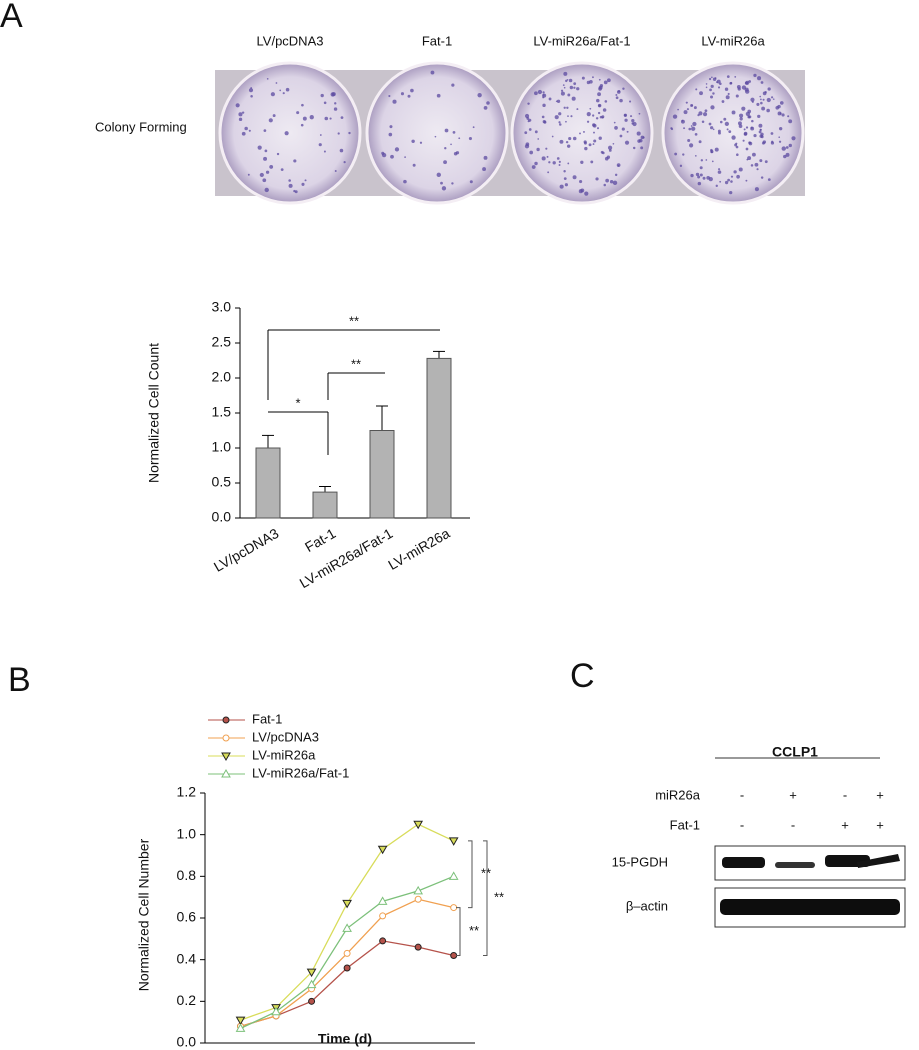  I want to click on row-label: Fat-1, so click(685, 824).